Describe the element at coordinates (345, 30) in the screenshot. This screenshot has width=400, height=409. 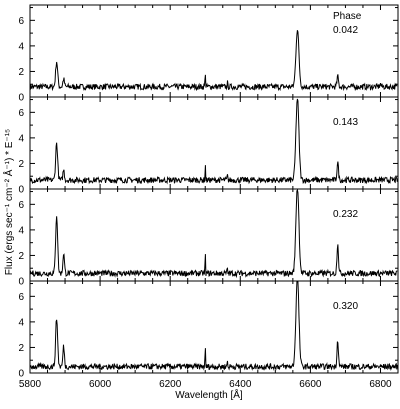
I see `phase-value: 0.042` at that location.